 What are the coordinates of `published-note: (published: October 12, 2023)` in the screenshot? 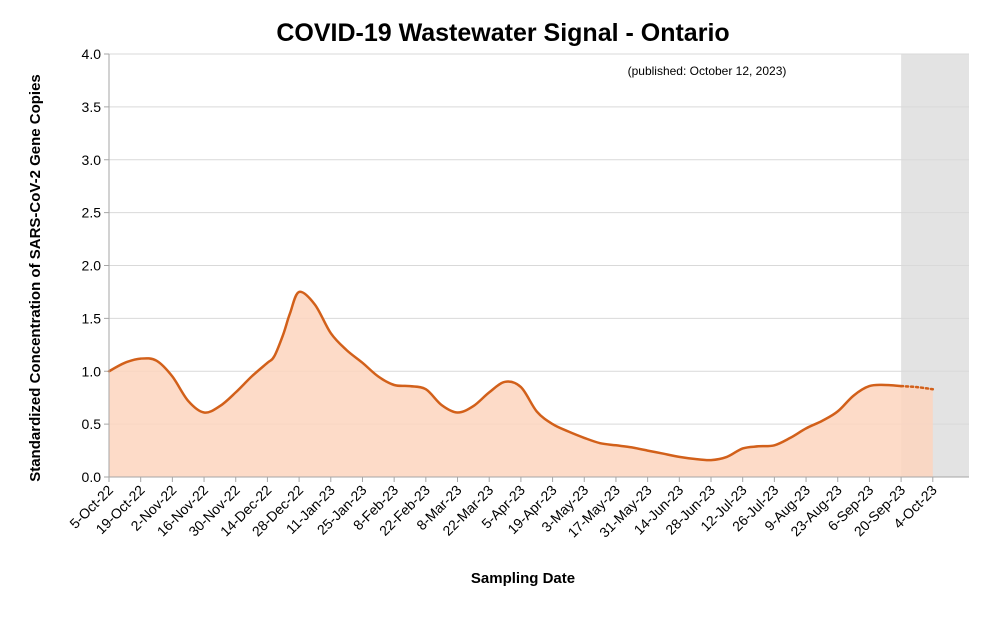 It's located at (707, 71).